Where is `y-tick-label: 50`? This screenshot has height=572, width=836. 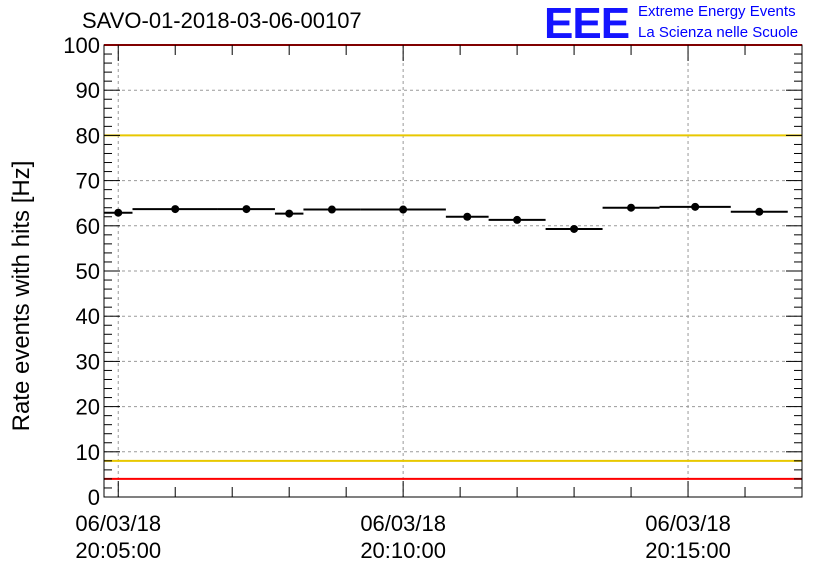 y-tick-label: 50 is located at coordinates (88, 271).